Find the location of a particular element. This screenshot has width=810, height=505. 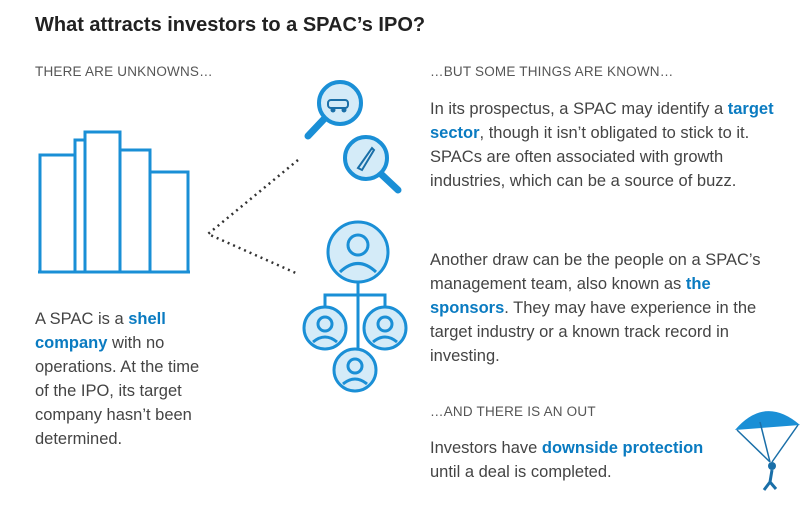

section-heading: …AND THERE IS AN OUT is located at coordinates (513, 411).